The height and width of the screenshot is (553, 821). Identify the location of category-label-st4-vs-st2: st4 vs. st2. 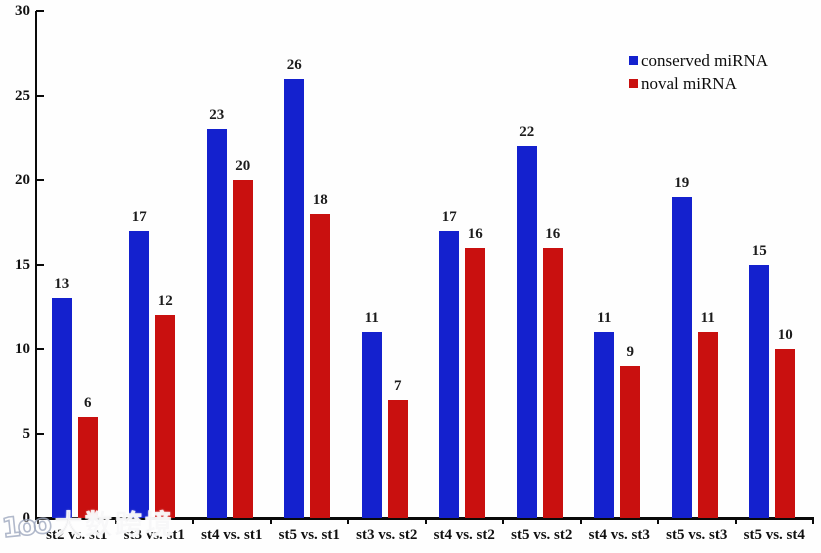
(464, 535).